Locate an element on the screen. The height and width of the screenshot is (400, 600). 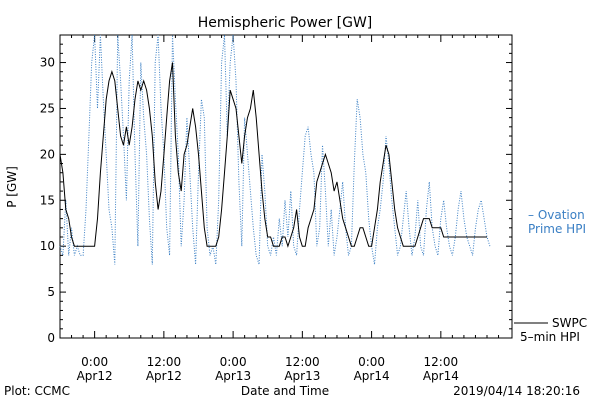
chart-title: Hemispheric Power [GW] is located at coordinates (285, 23).